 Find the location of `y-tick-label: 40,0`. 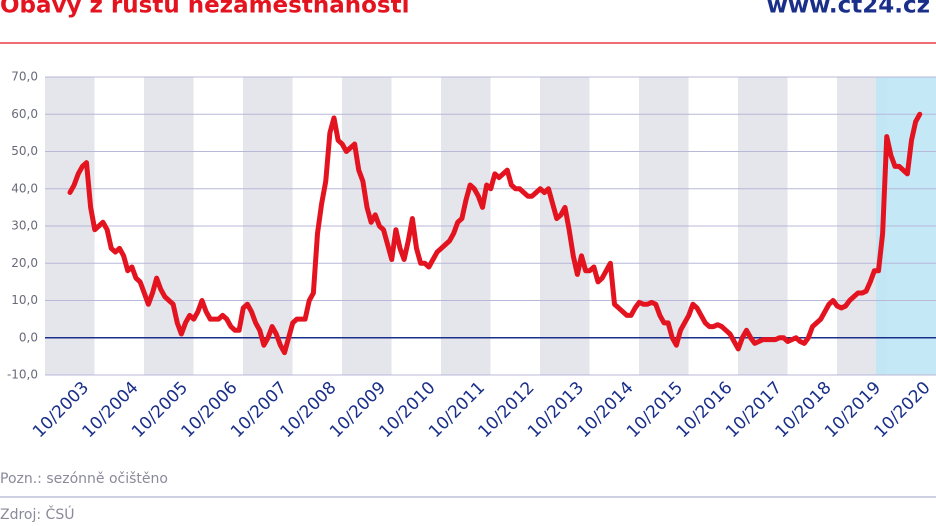

y-tick-label: 40,0 is located at coordinates (24, 188).